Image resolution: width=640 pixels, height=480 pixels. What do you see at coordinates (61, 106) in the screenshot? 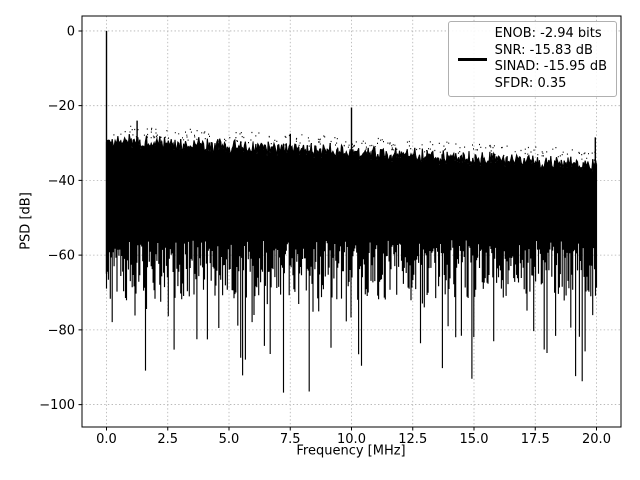
I see `y-tick-label: −20` at bounding box center [61, 106].